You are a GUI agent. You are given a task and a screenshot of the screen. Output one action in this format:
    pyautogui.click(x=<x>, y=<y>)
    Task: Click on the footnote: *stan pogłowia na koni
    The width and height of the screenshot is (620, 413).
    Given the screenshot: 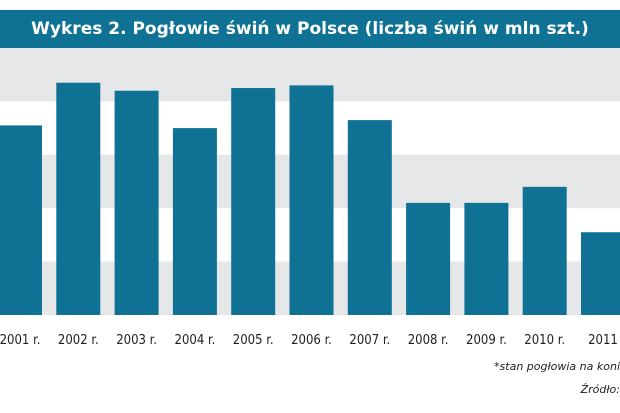 What is the action you would take?
    pyautogui.click(x=557, y=366)
    